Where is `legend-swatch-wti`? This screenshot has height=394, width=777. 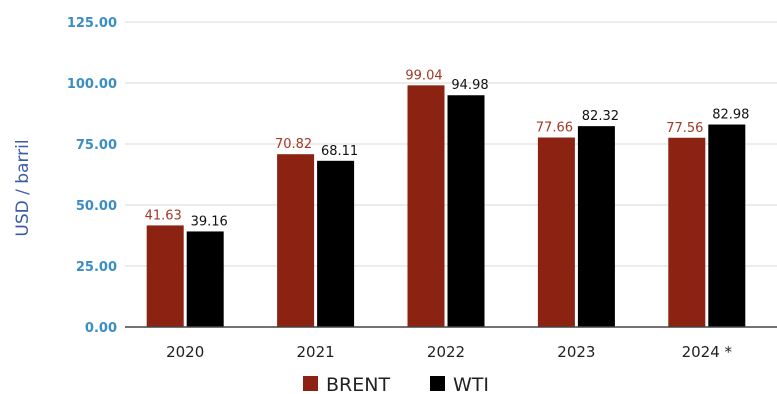
legend-swatch-wti is located at coordinates (437, 383).